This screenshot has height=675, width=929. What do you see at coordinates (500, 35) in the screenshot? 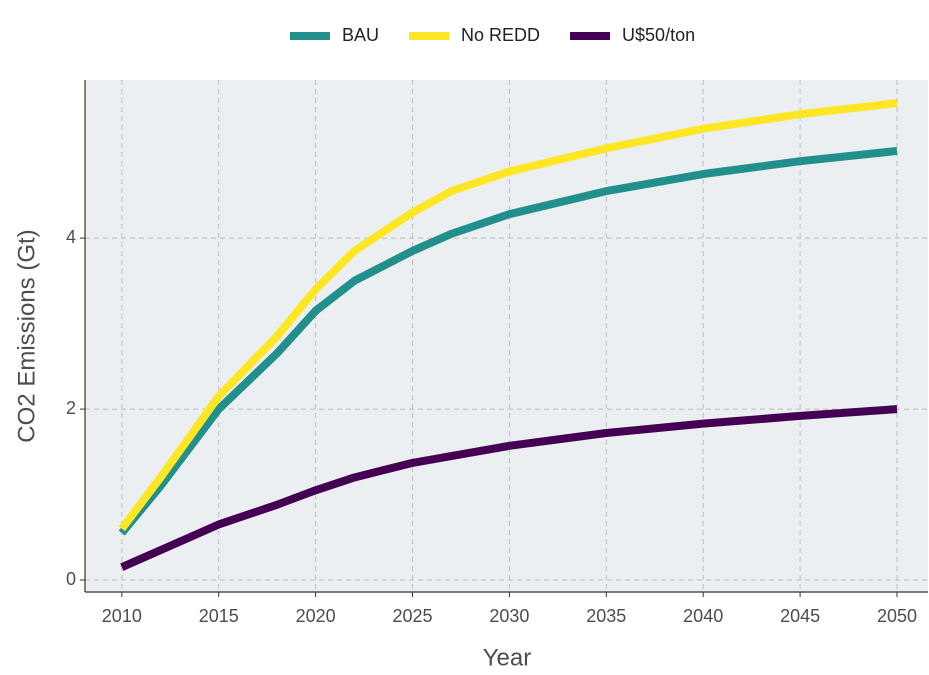
I see `legend-label: No REDD` at bounding box center [500, 35].